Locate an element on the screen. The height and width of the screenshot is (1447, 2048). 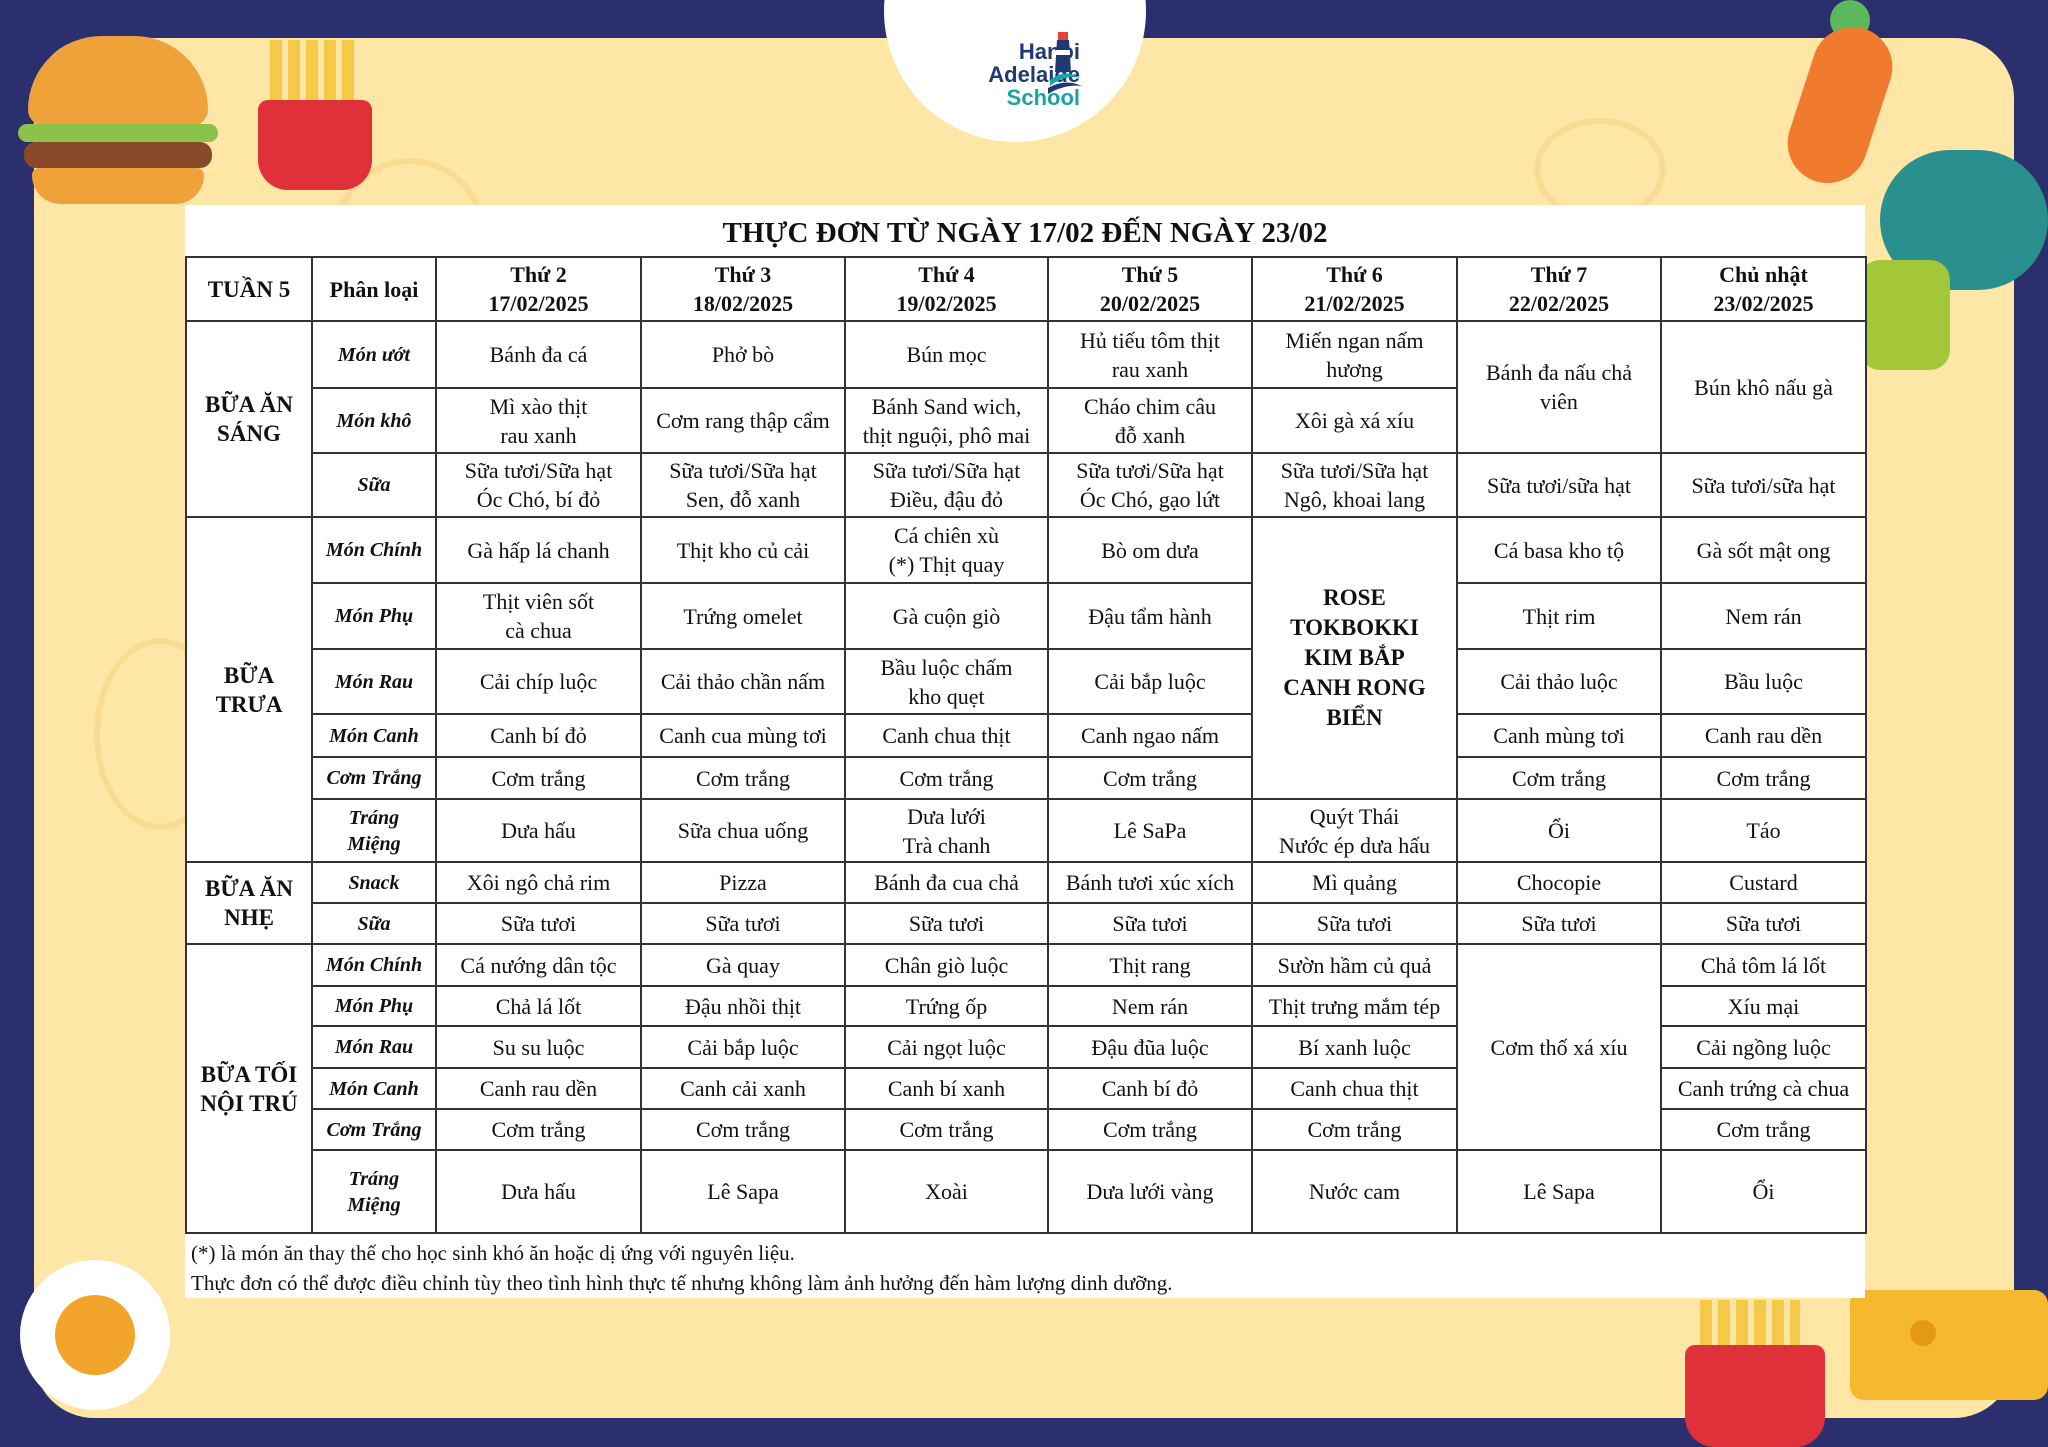
dish-cell: Sữa tươi/Sữa hạt Óc Chó, bí đỏ is located at coordinates (538, 485).